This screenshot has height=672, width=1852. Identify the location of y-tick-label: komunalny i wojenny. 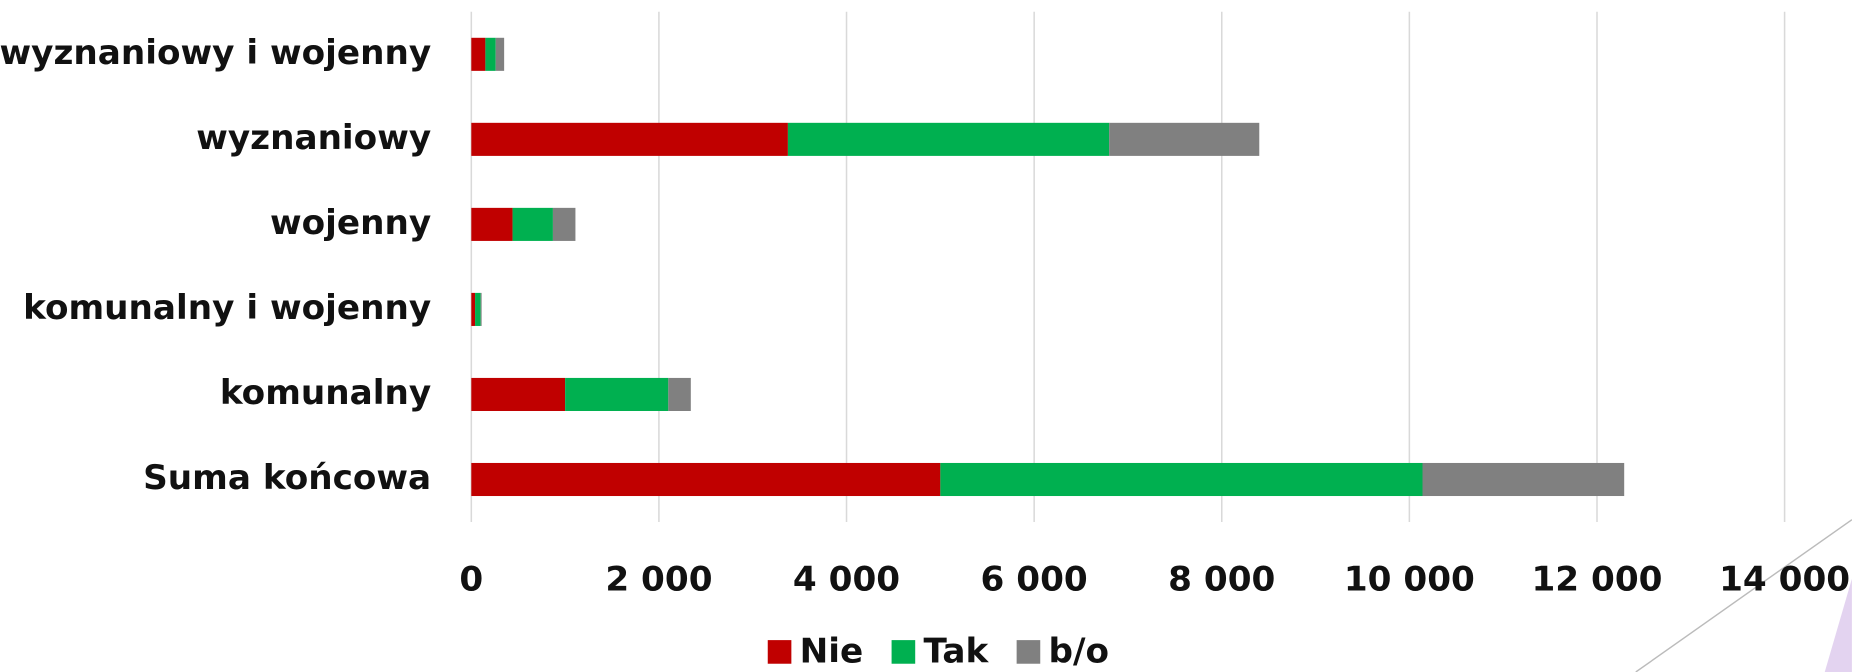
(227, 308).